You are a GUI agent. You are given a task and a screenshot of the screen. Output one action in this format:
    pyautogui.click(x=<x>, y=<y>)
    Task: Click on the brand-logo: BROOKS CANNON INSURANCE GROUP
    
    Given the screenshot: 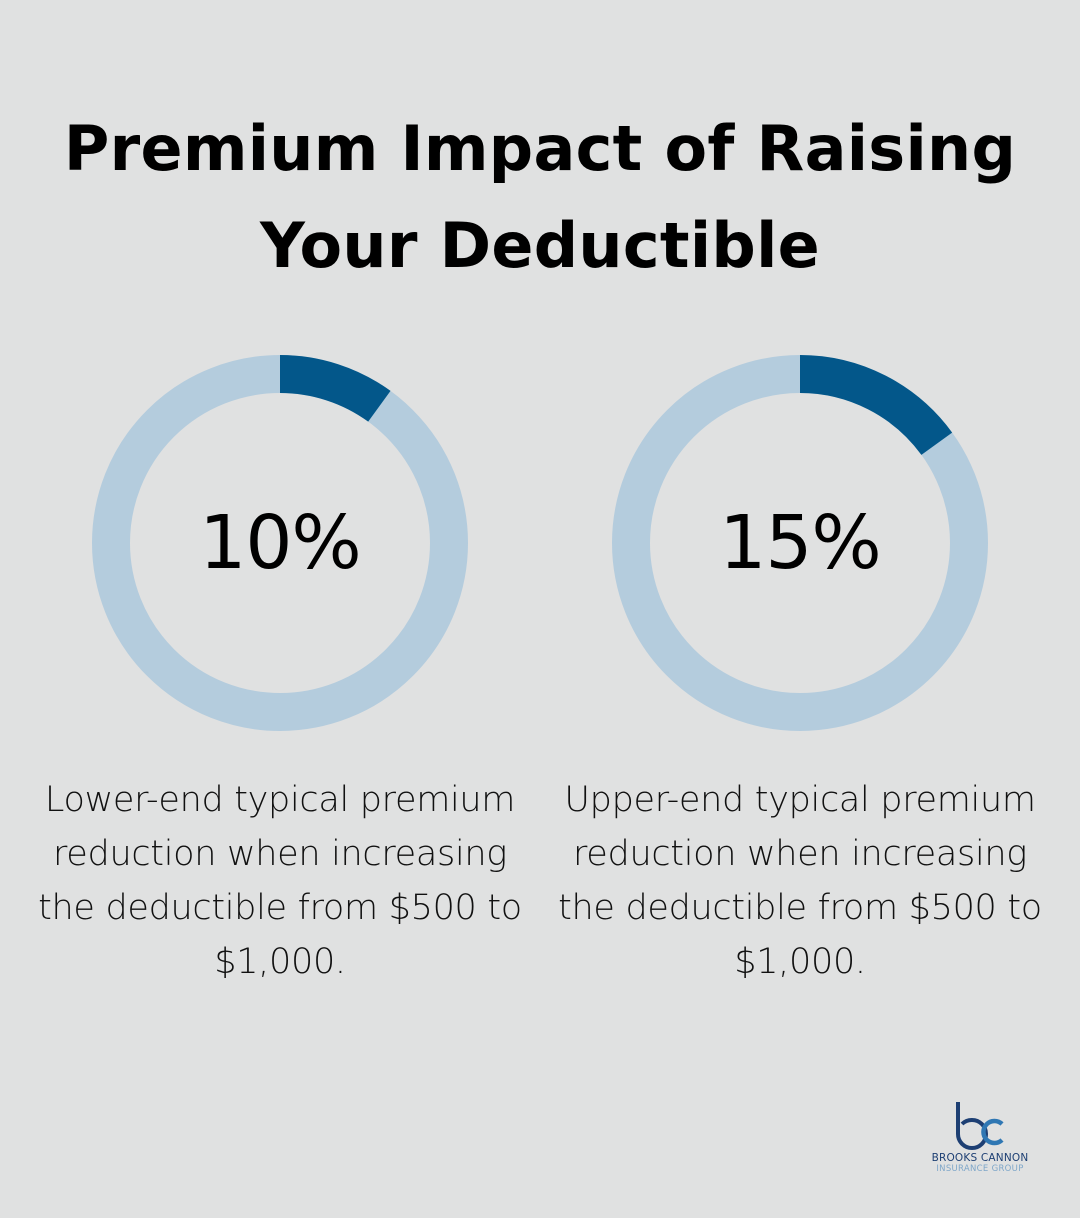 What is the action you would take?
    pyautogui.click(x=980, y=1140)
    